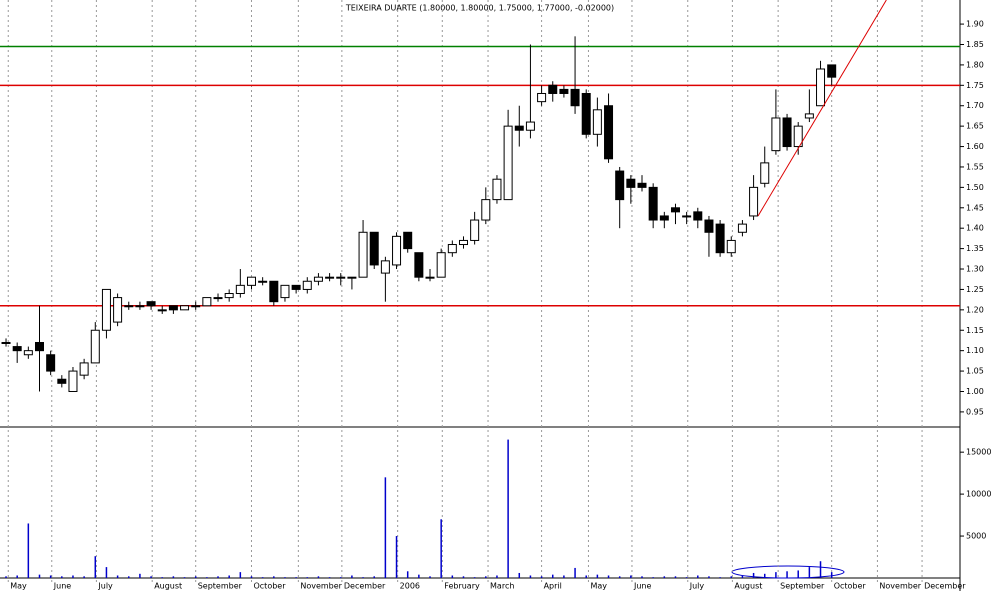 The height and width of the screenshot is (591, 994). What do you see at coordinates (975, 105) in the screenshot?
I see `y-tick-label: 1.70` at bounding box center [975, 105].